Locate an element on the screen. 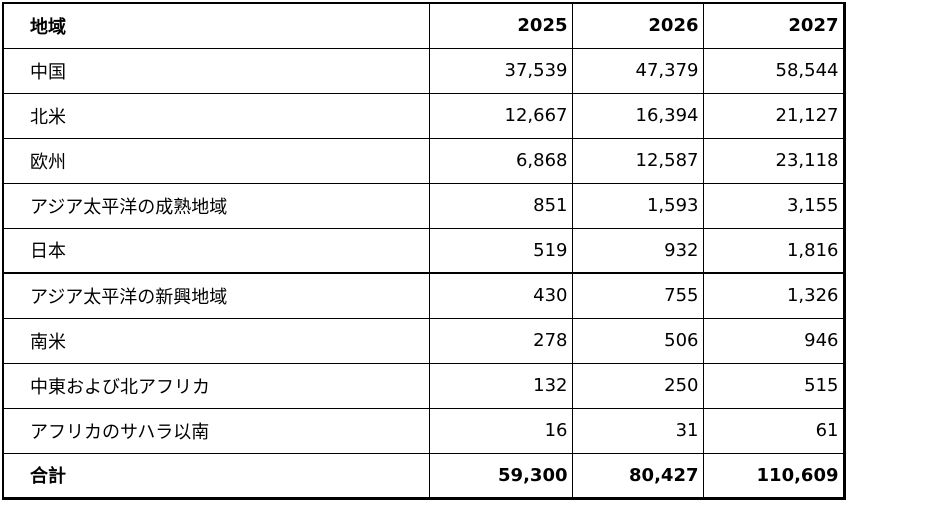  cell: 80,427 is located at coordinates (637, 475).